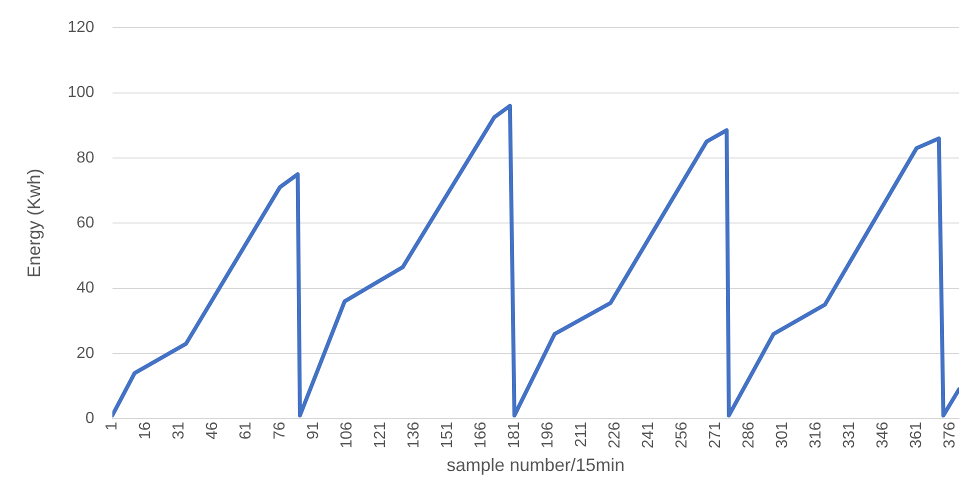  I want to click on y-tick-label: 20, so click(85, 353).